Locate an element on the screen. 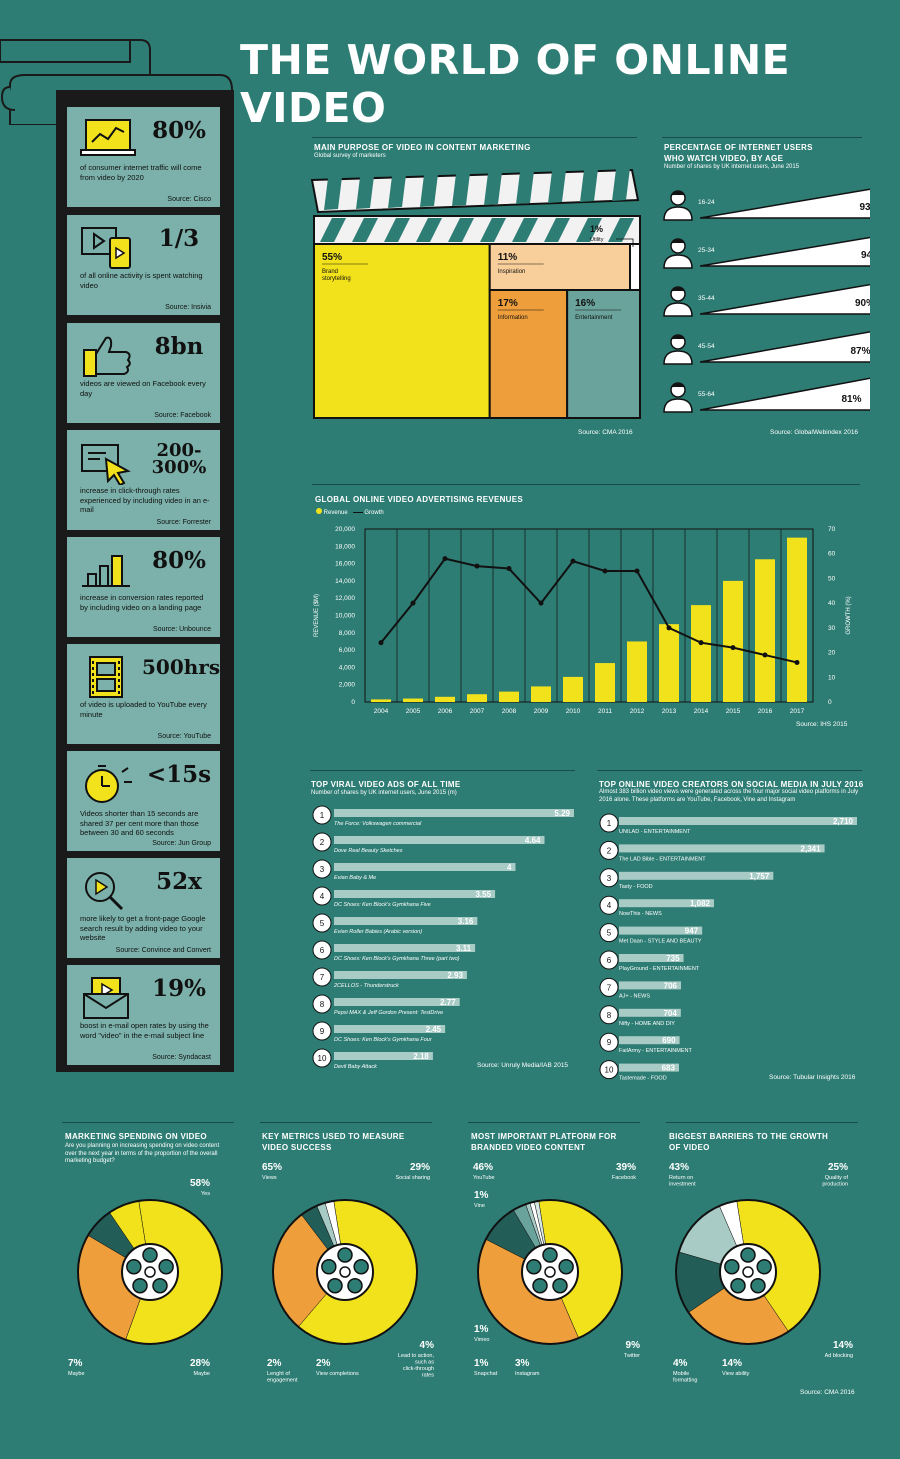 The height and width of the screenshot is (1459, 900). growth-point is located at coordinates (797, 662).